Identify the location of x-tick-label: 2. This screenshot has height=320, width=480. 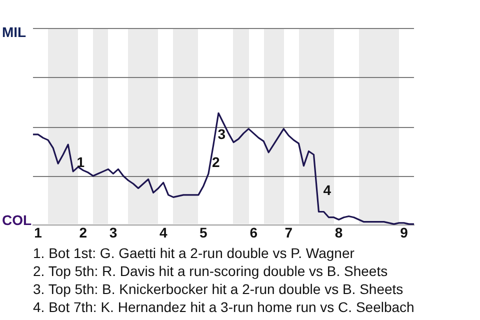
(83, 232).